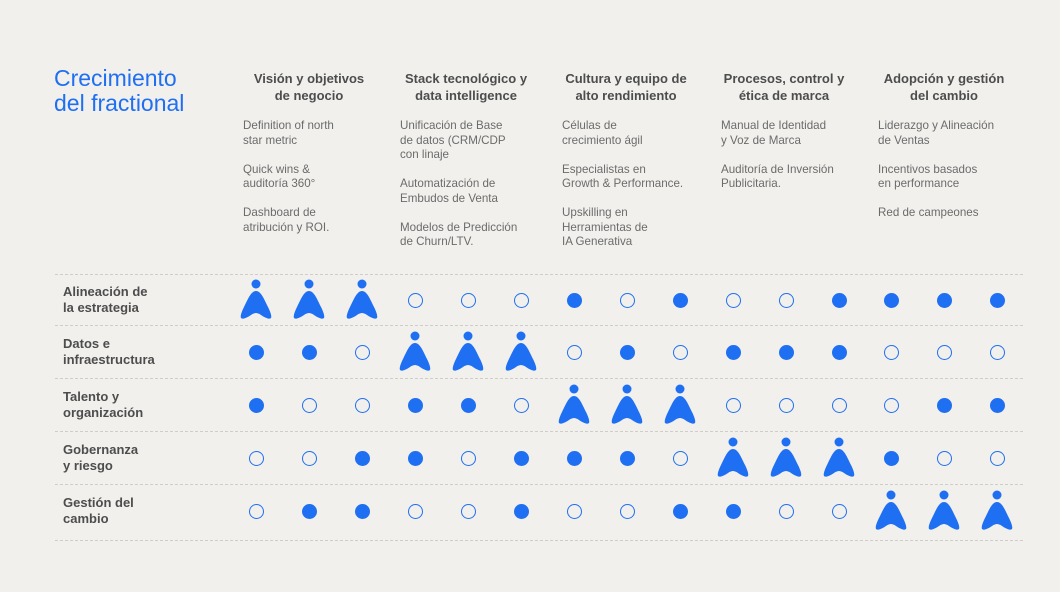 The image size is (1060, 592). I want to click on column-heading-line: Visión y objetivos, so click(309, 78).